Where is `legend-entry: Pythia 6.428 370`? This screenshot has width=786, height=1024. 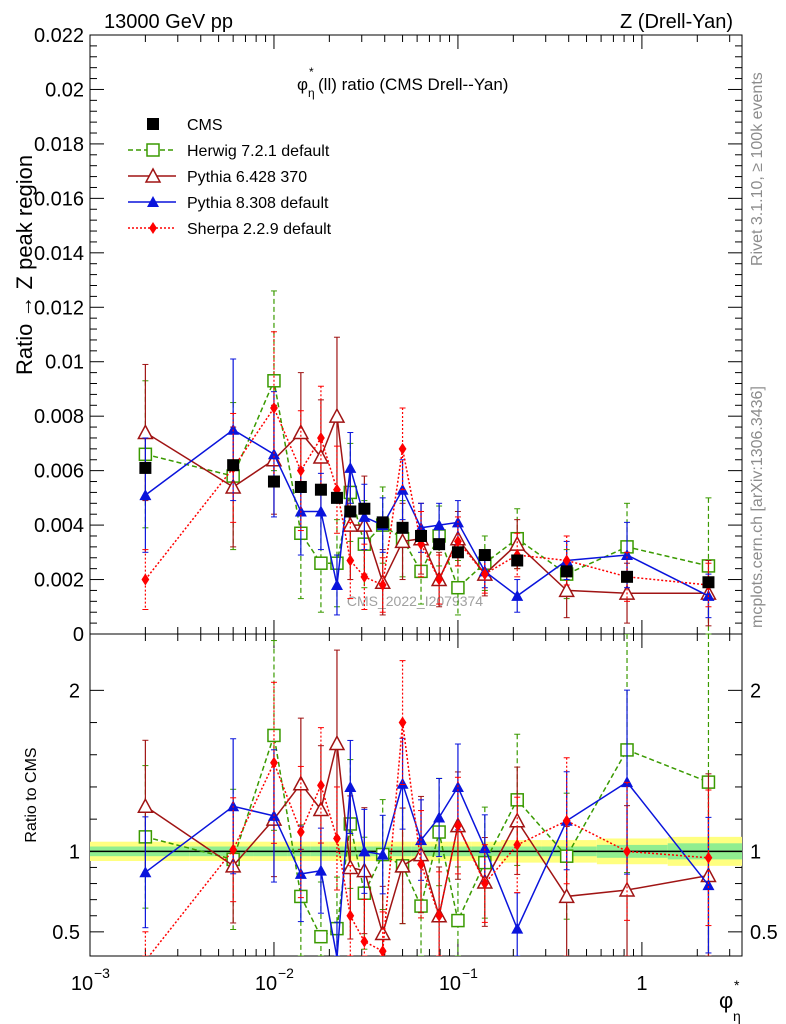
legend-entry: Pythia 6.428 370 is located at coordinates (217, 176).